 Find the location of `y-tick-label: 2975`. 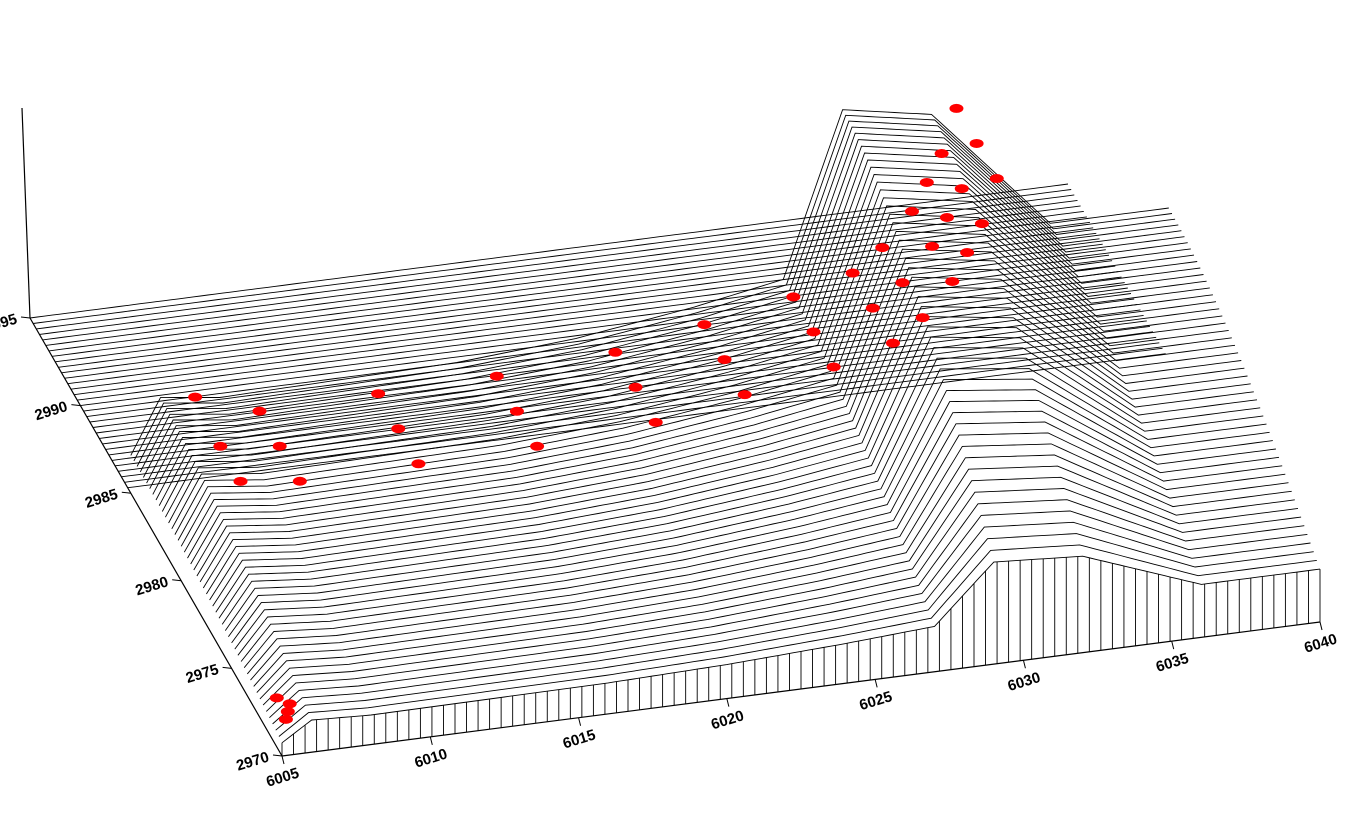

y-tick-label: 2975 is located at coordinates (202, 674).